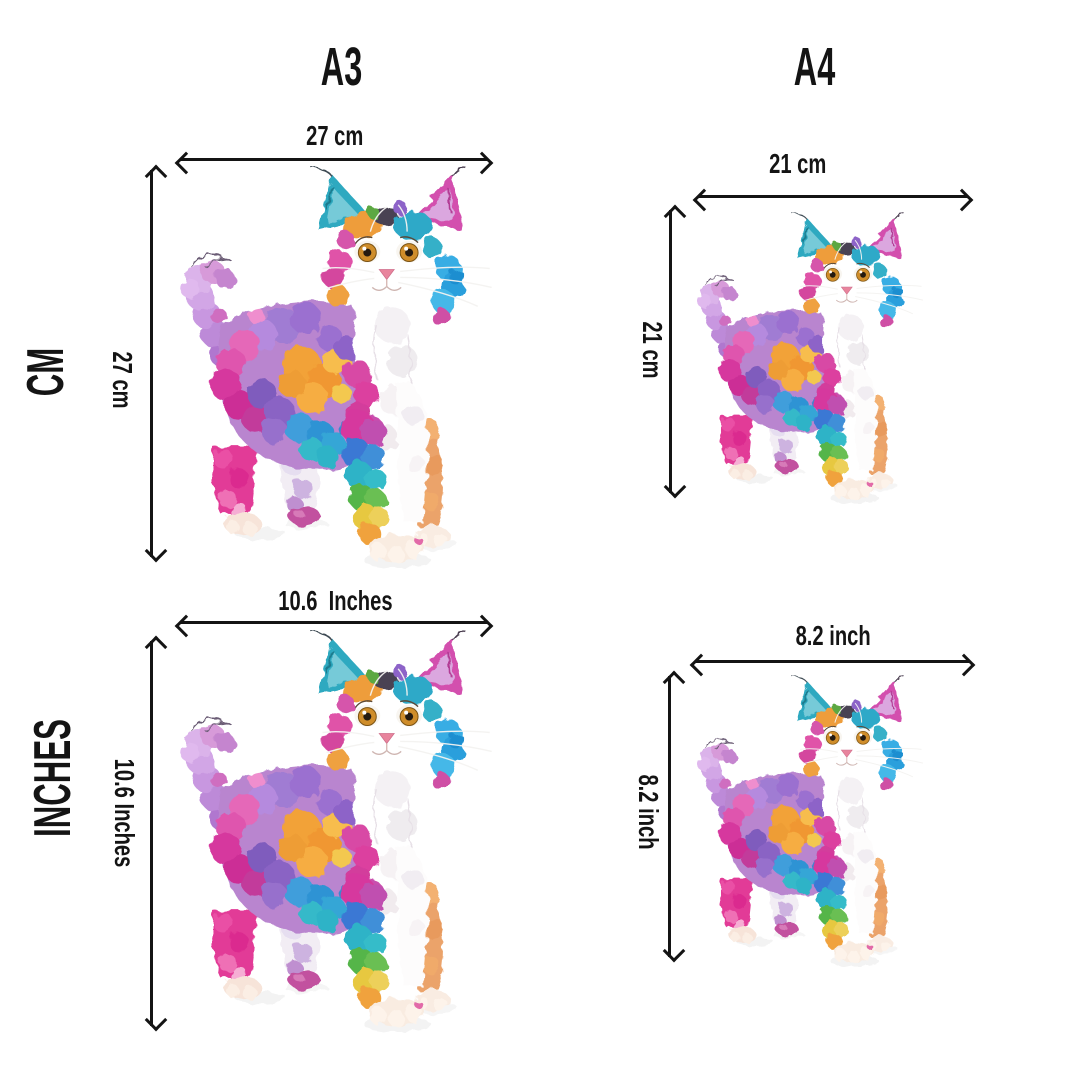 The image size is (1080, 1080). I want to click on a4-cm-width-label: 21 cm, so click(798, 163).